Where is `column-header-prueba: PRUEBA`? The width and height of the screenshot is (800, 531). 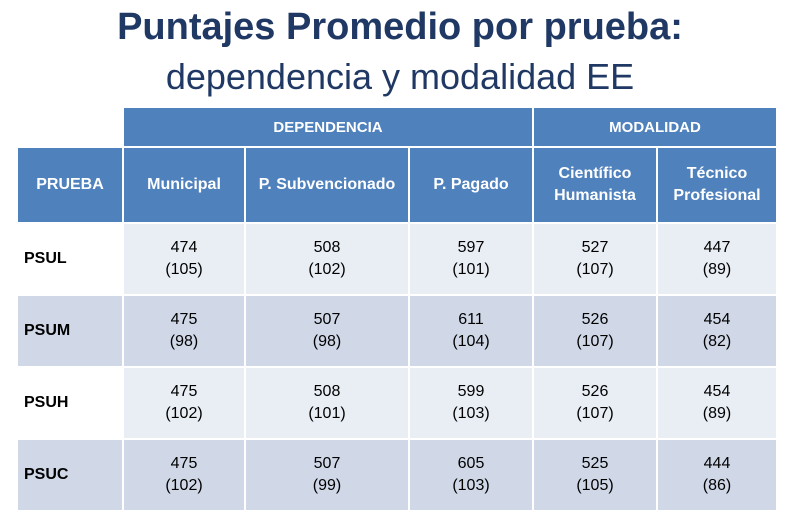
column-header-prueba: PRUEBA is located at coordinates (70, 185).